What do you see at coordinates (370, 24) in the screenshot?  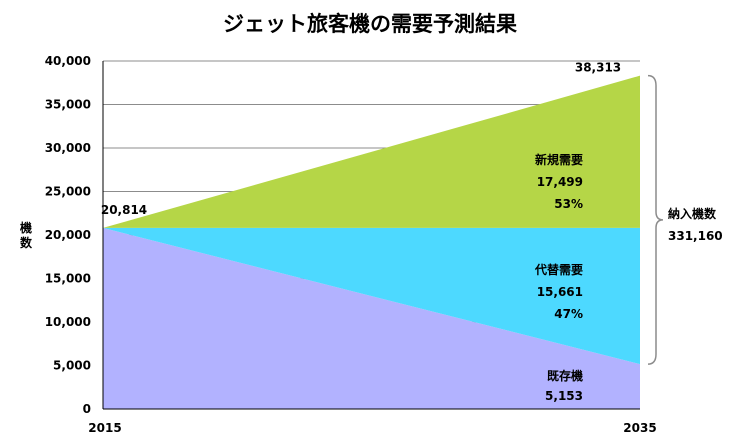 I see `chart-title: ジェット旅客機の需要予測結果` at bounding box center [370, 24].